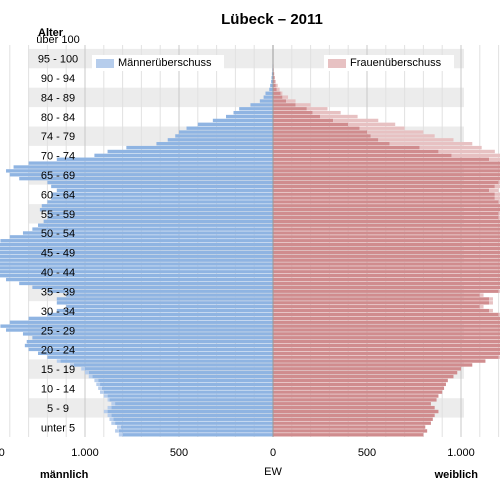  I want to click on chart-title: Lübeck – 2011, so click(272, 19).